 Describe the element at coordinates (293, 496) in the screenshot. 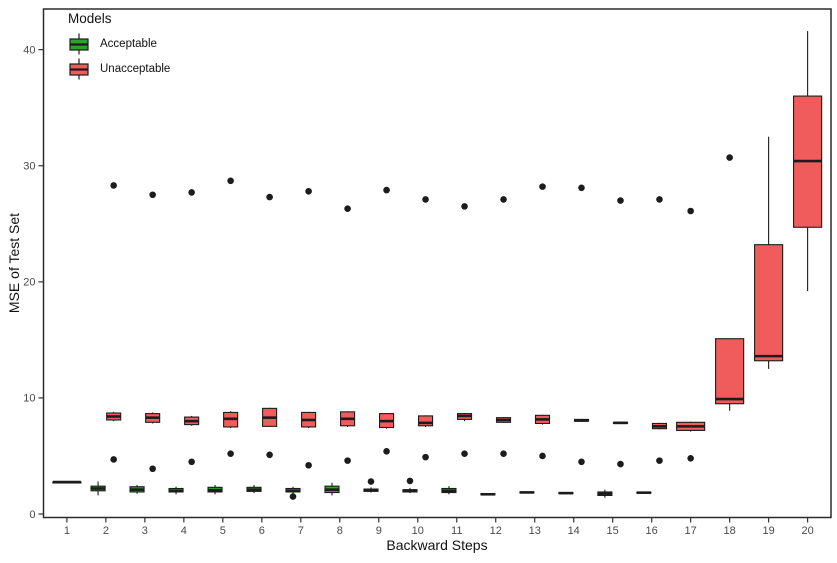

I see `outlier-dot-acceptable-x7` at that location.